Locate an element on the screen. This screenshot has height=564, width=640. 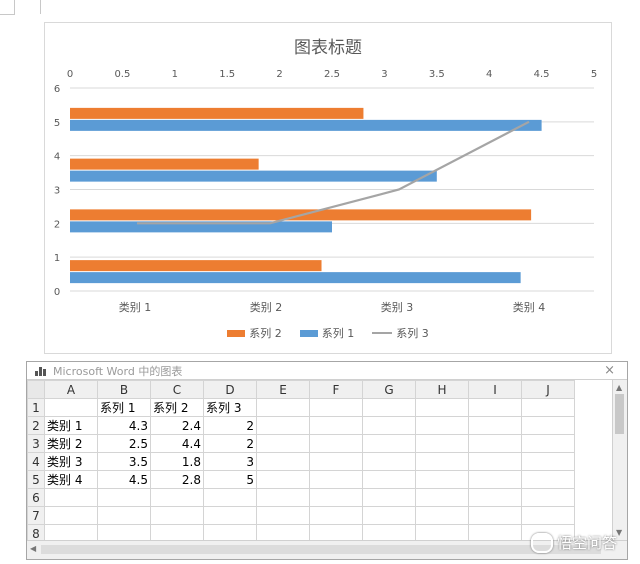
x-tick-label: 3.5 is located at coordinates (437, 74).